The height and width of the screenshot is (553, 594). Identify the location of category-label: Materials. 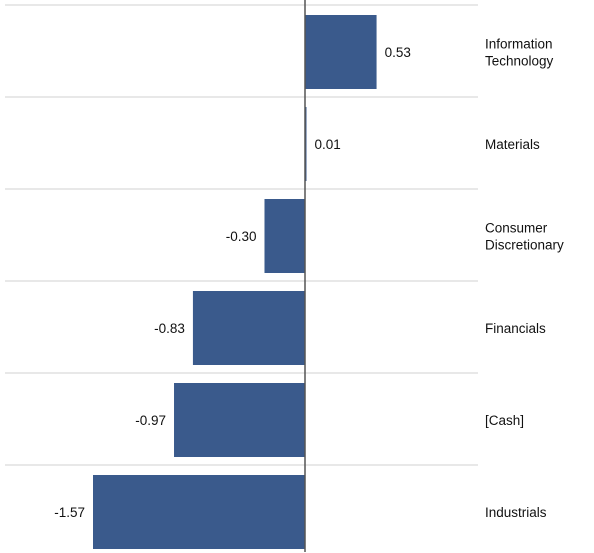
(512, 144).